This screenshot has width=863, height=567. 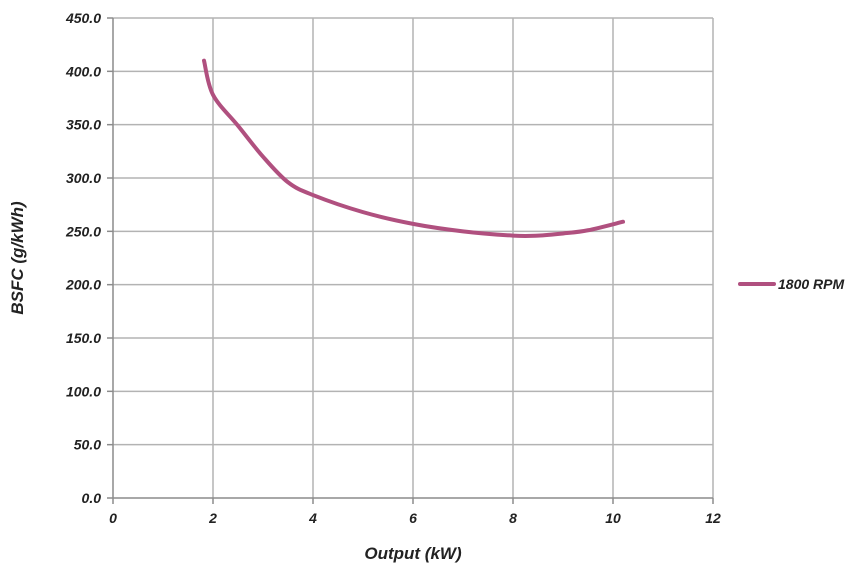 I want to click on x-axis-title: Output (kW), so click(x=413, y=553).